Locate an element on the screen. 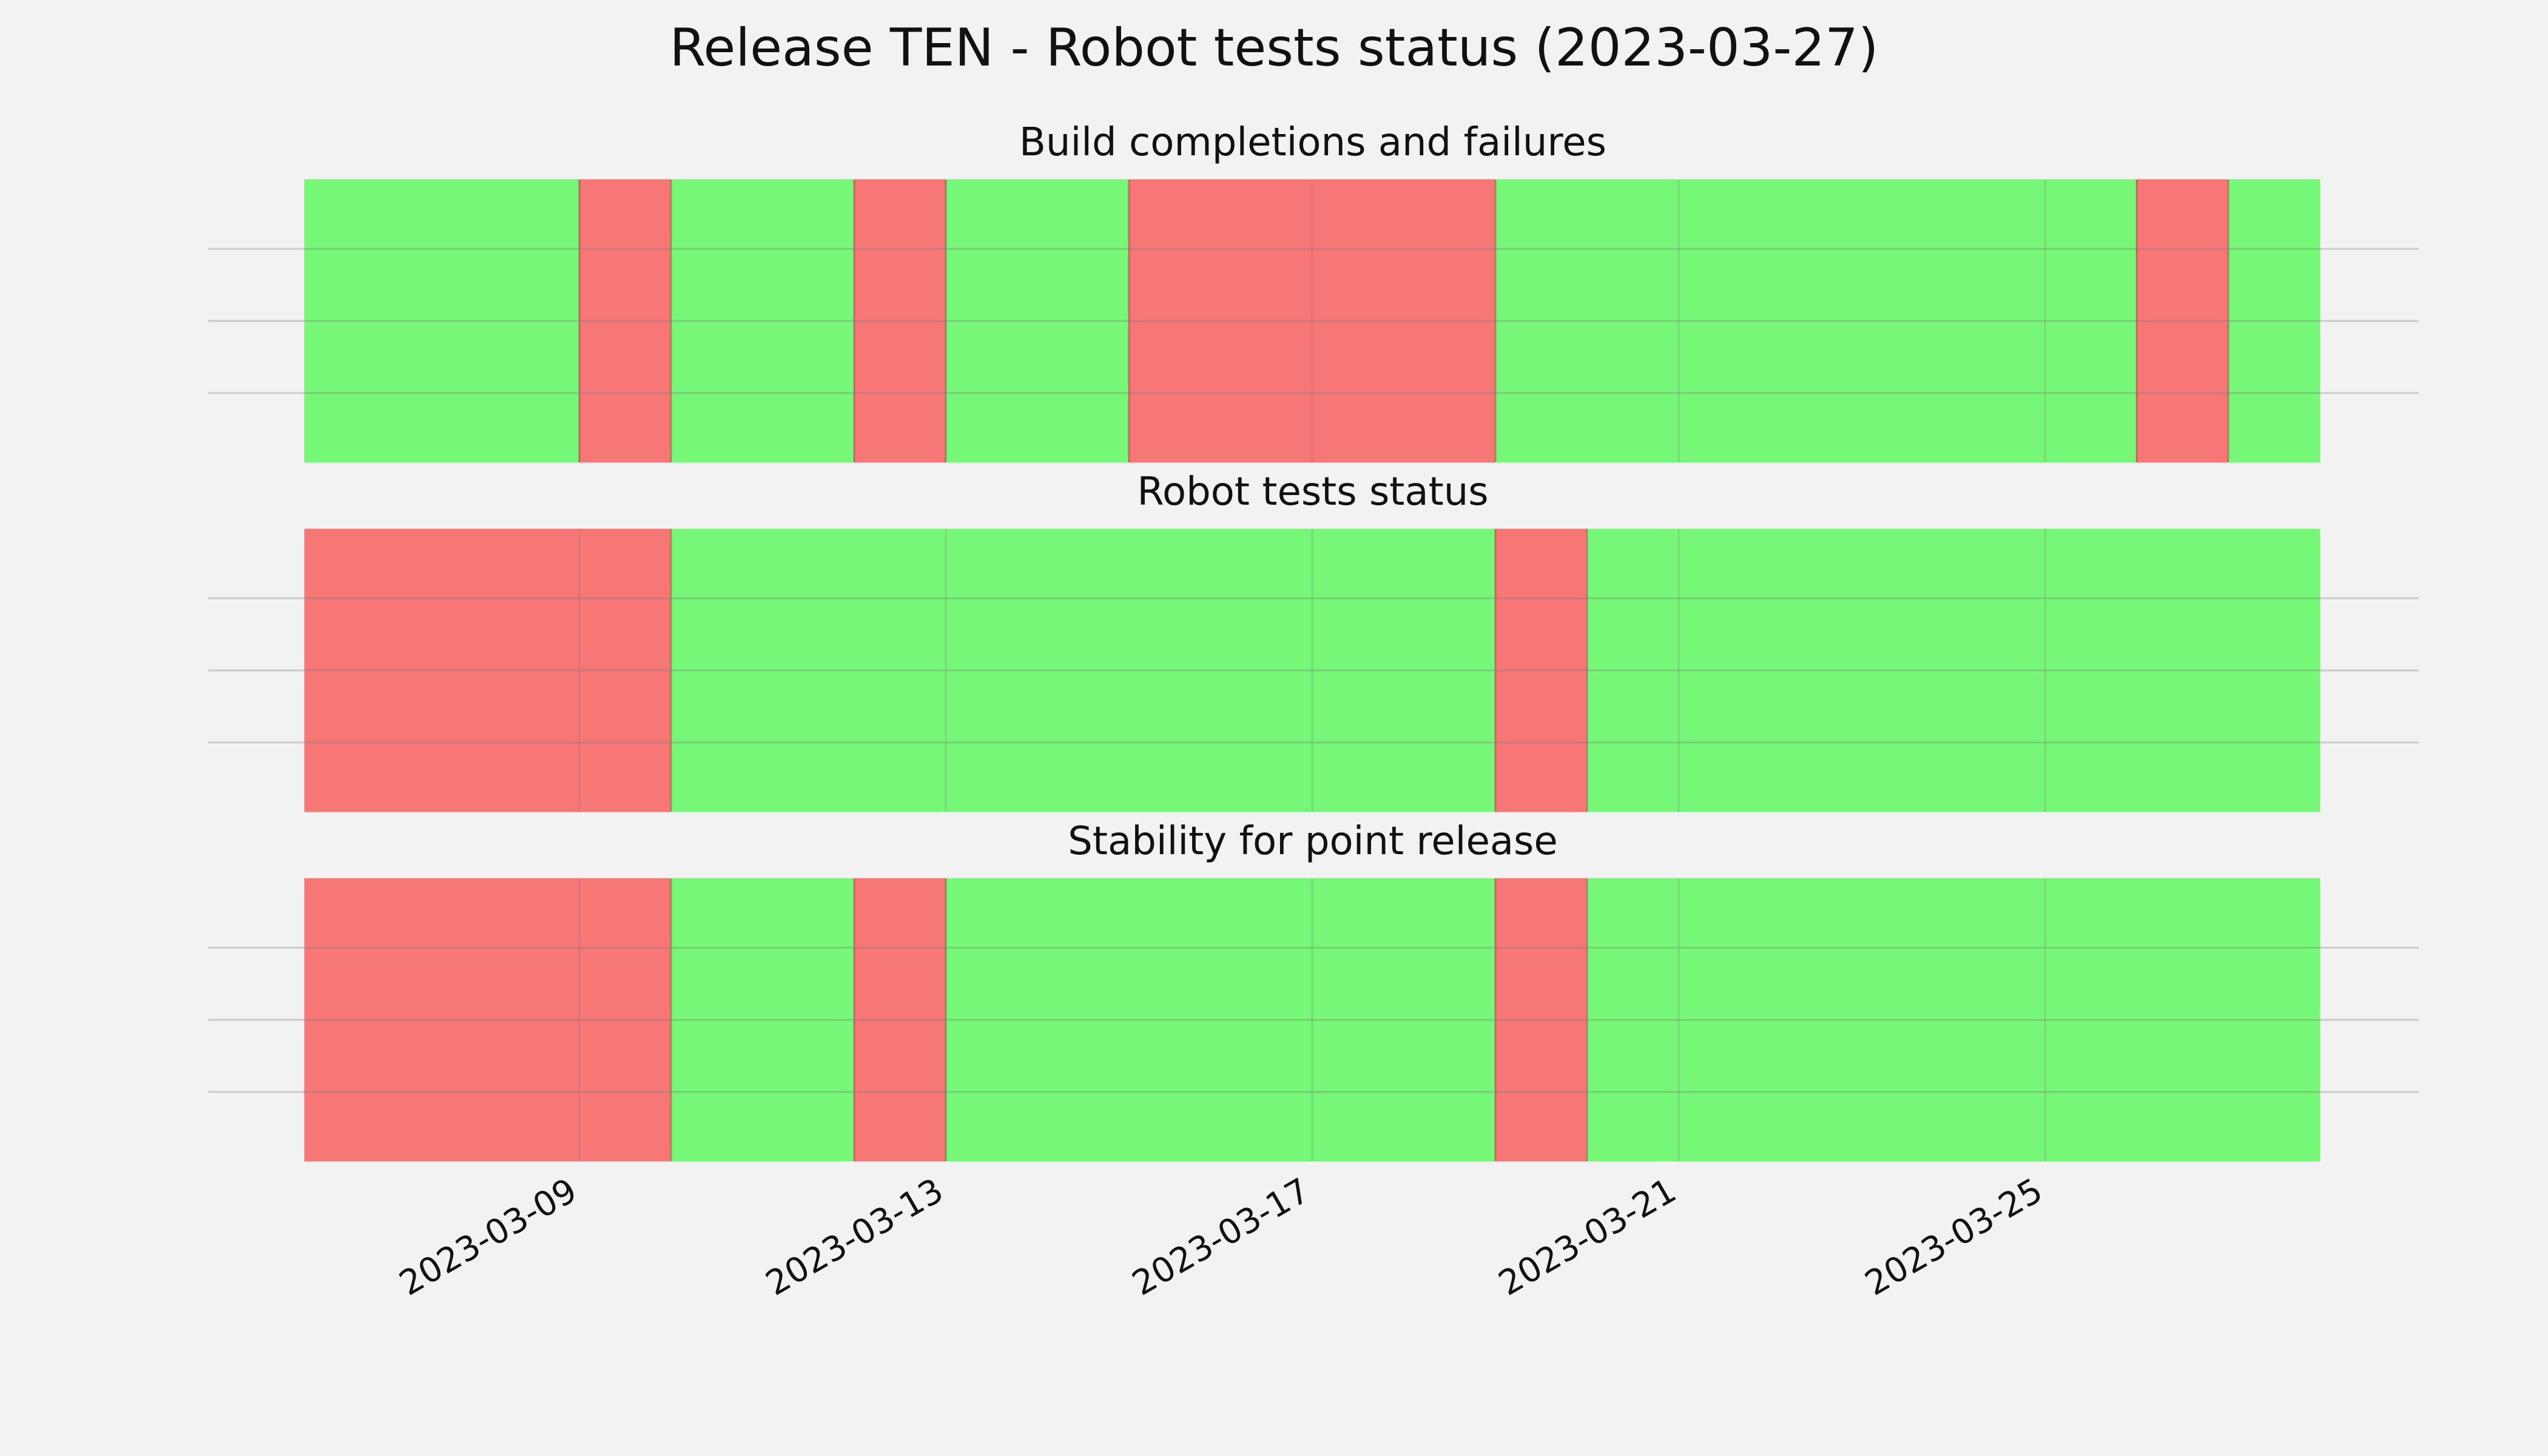 The height and width of the screenshot is (1456, 2548). panel-title: Robot tests status is located at coordinates (1312, 492).